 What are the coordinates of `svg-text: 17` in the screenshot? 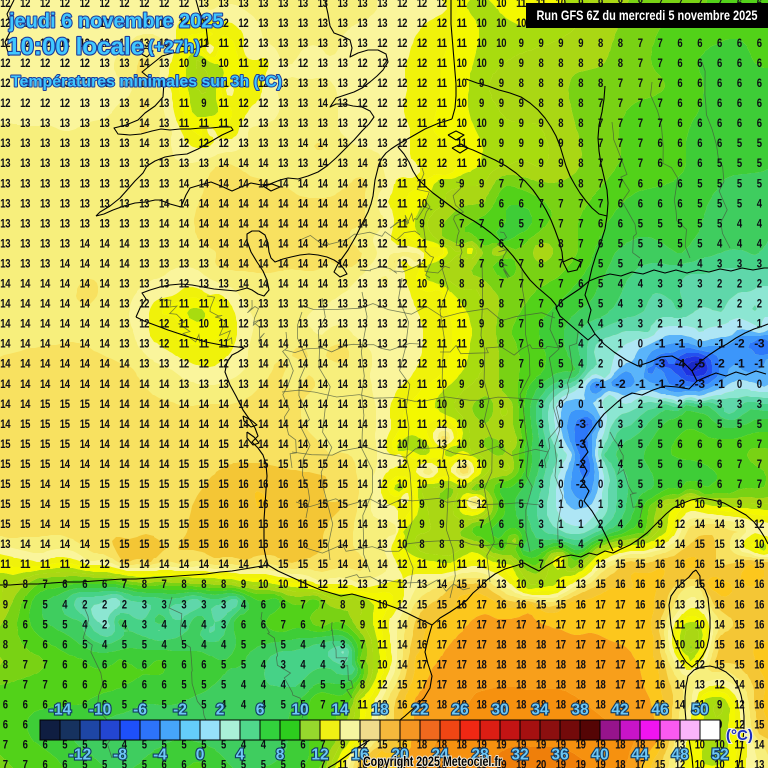 It's located at (442, 664).